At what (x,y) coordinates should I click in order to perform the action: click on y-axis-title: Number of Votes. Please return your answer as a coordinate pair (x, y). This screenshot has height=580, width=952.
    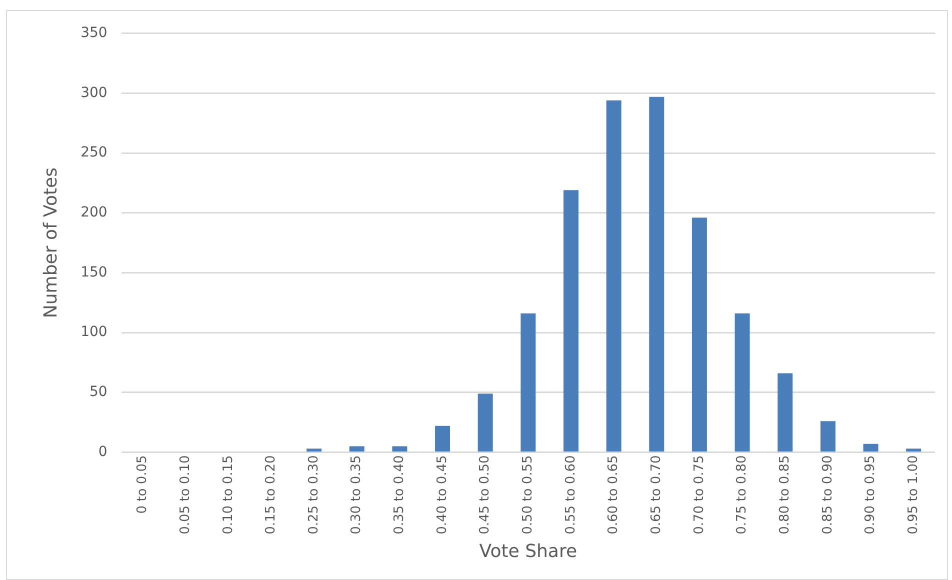
    Looking at the image, I should click on (51, 243).